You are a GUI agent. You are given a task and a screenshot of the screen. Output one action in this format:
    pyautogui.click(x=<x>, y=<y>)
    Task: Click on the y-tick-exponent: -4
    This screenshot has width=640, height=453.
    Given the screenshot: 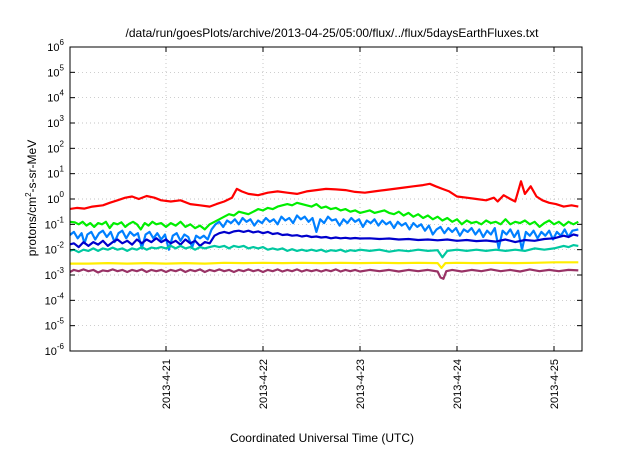 What is the action you would take?
    pyautogui.click(x=61, y=295)
    